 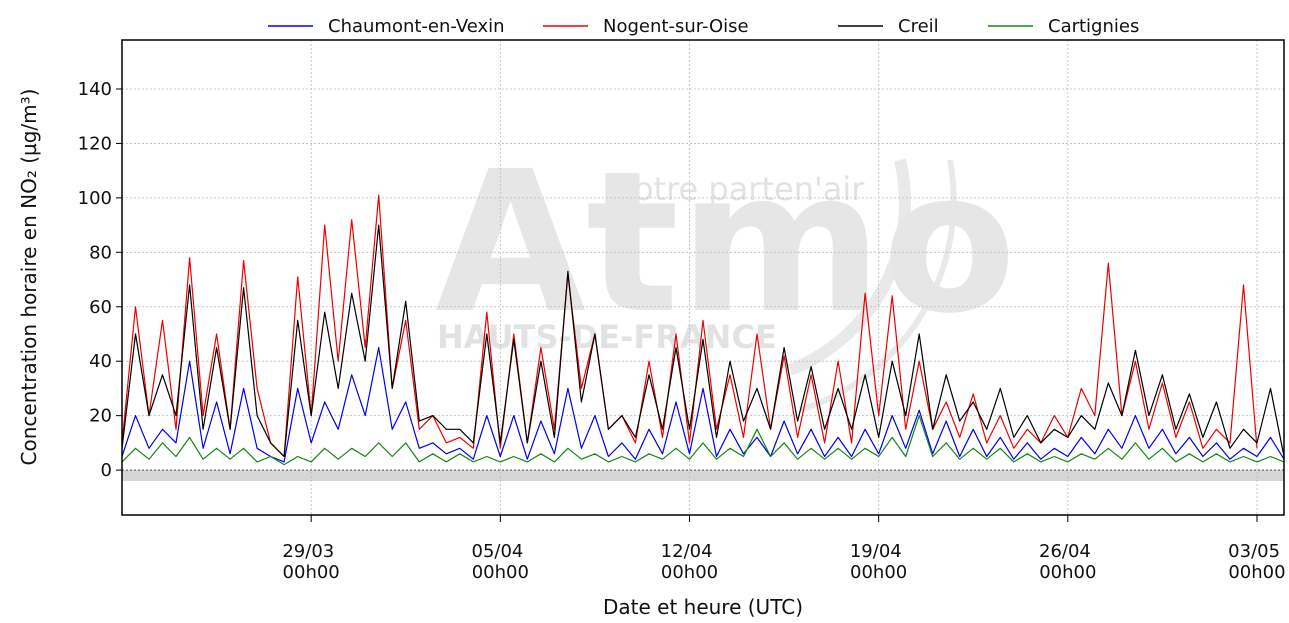 I want to click on y-tick-label: 140, so click(x=95, y=89).